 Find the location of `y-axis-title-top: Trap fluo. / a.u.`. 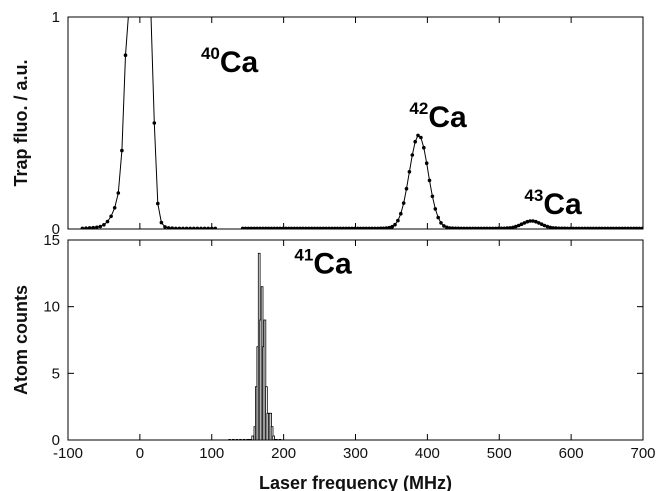

y-axis-title-top: Trap fluo. / a.u. is located at coordinates (21, 122).